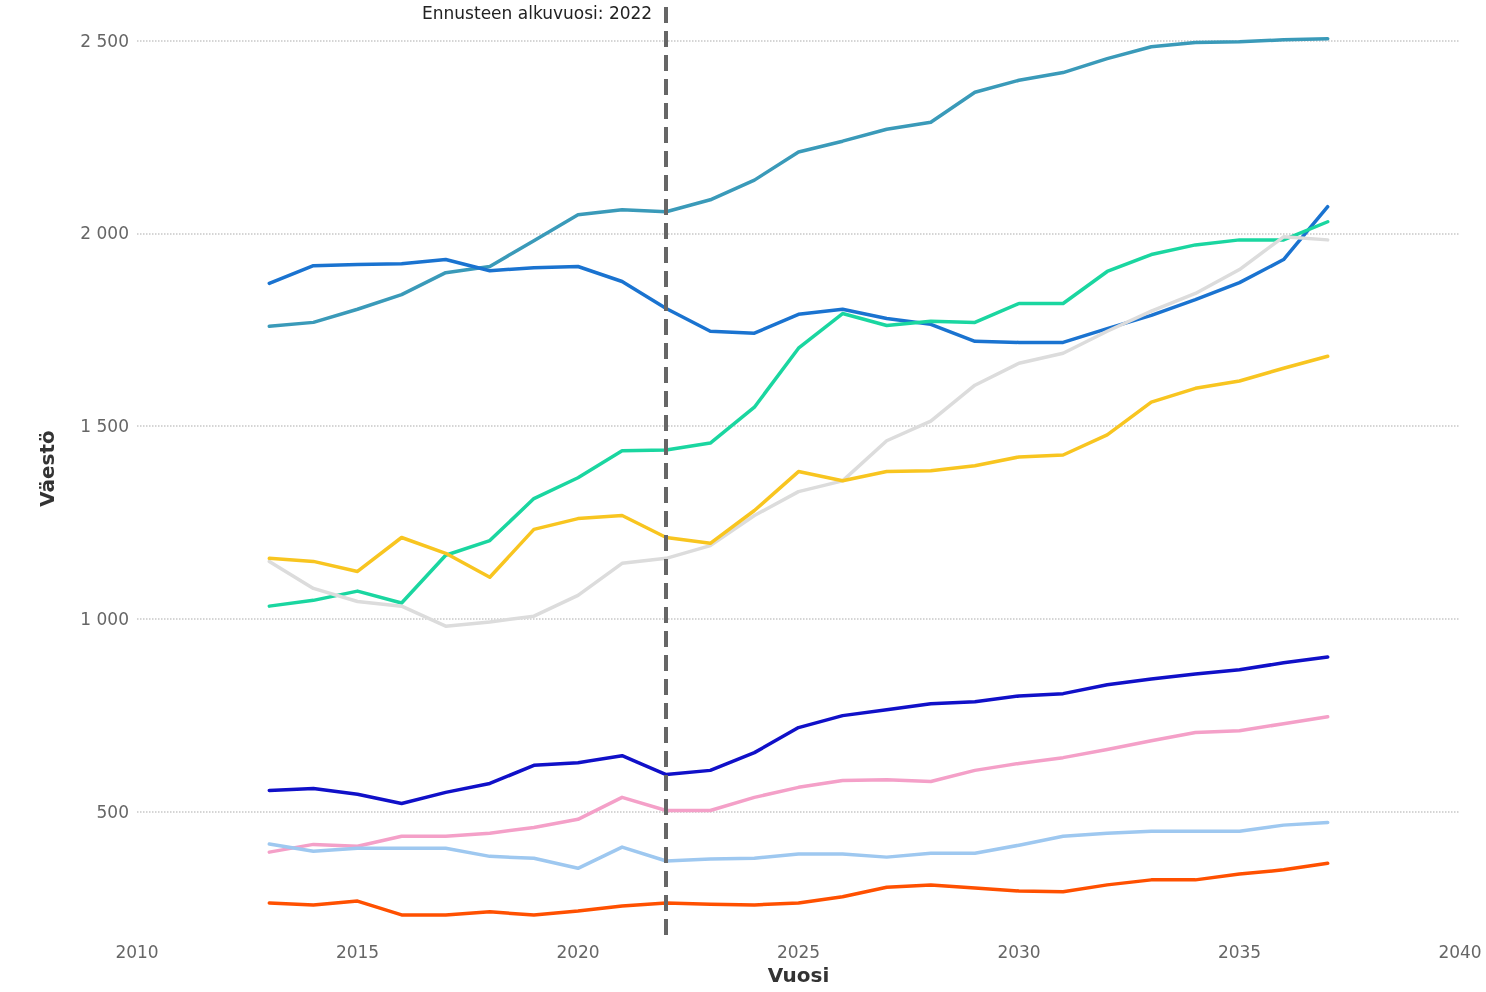  I want to click on x-tick-label: 2040, so click(1460, 951).